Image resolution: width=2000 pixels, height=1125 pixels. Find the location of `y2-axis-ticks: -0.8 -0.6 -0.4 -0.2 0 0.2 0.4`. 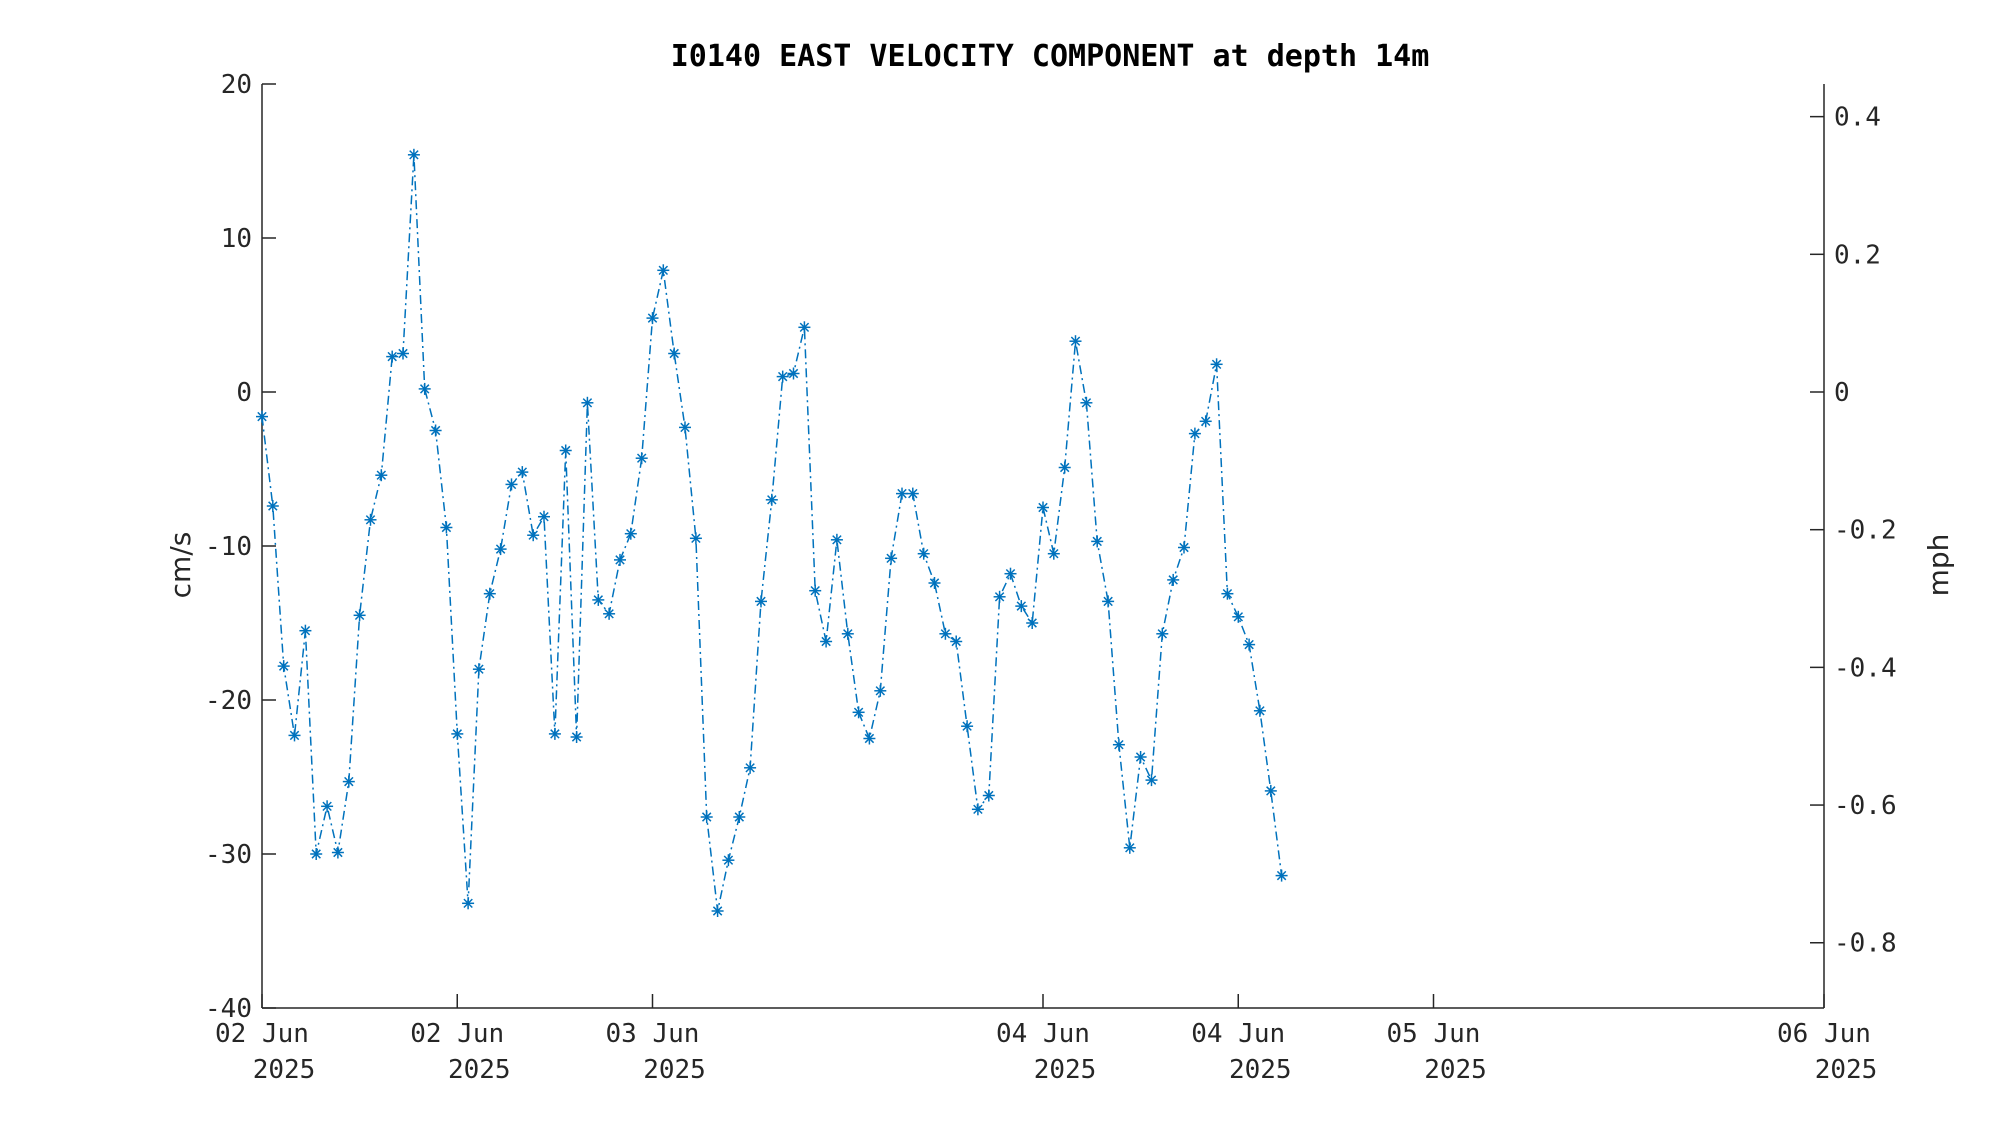

y2-axis-ticks: -0.8 -0.6 -0.4 -0.2 0 0.2 0.4 is located at coordinates (1853, 531).